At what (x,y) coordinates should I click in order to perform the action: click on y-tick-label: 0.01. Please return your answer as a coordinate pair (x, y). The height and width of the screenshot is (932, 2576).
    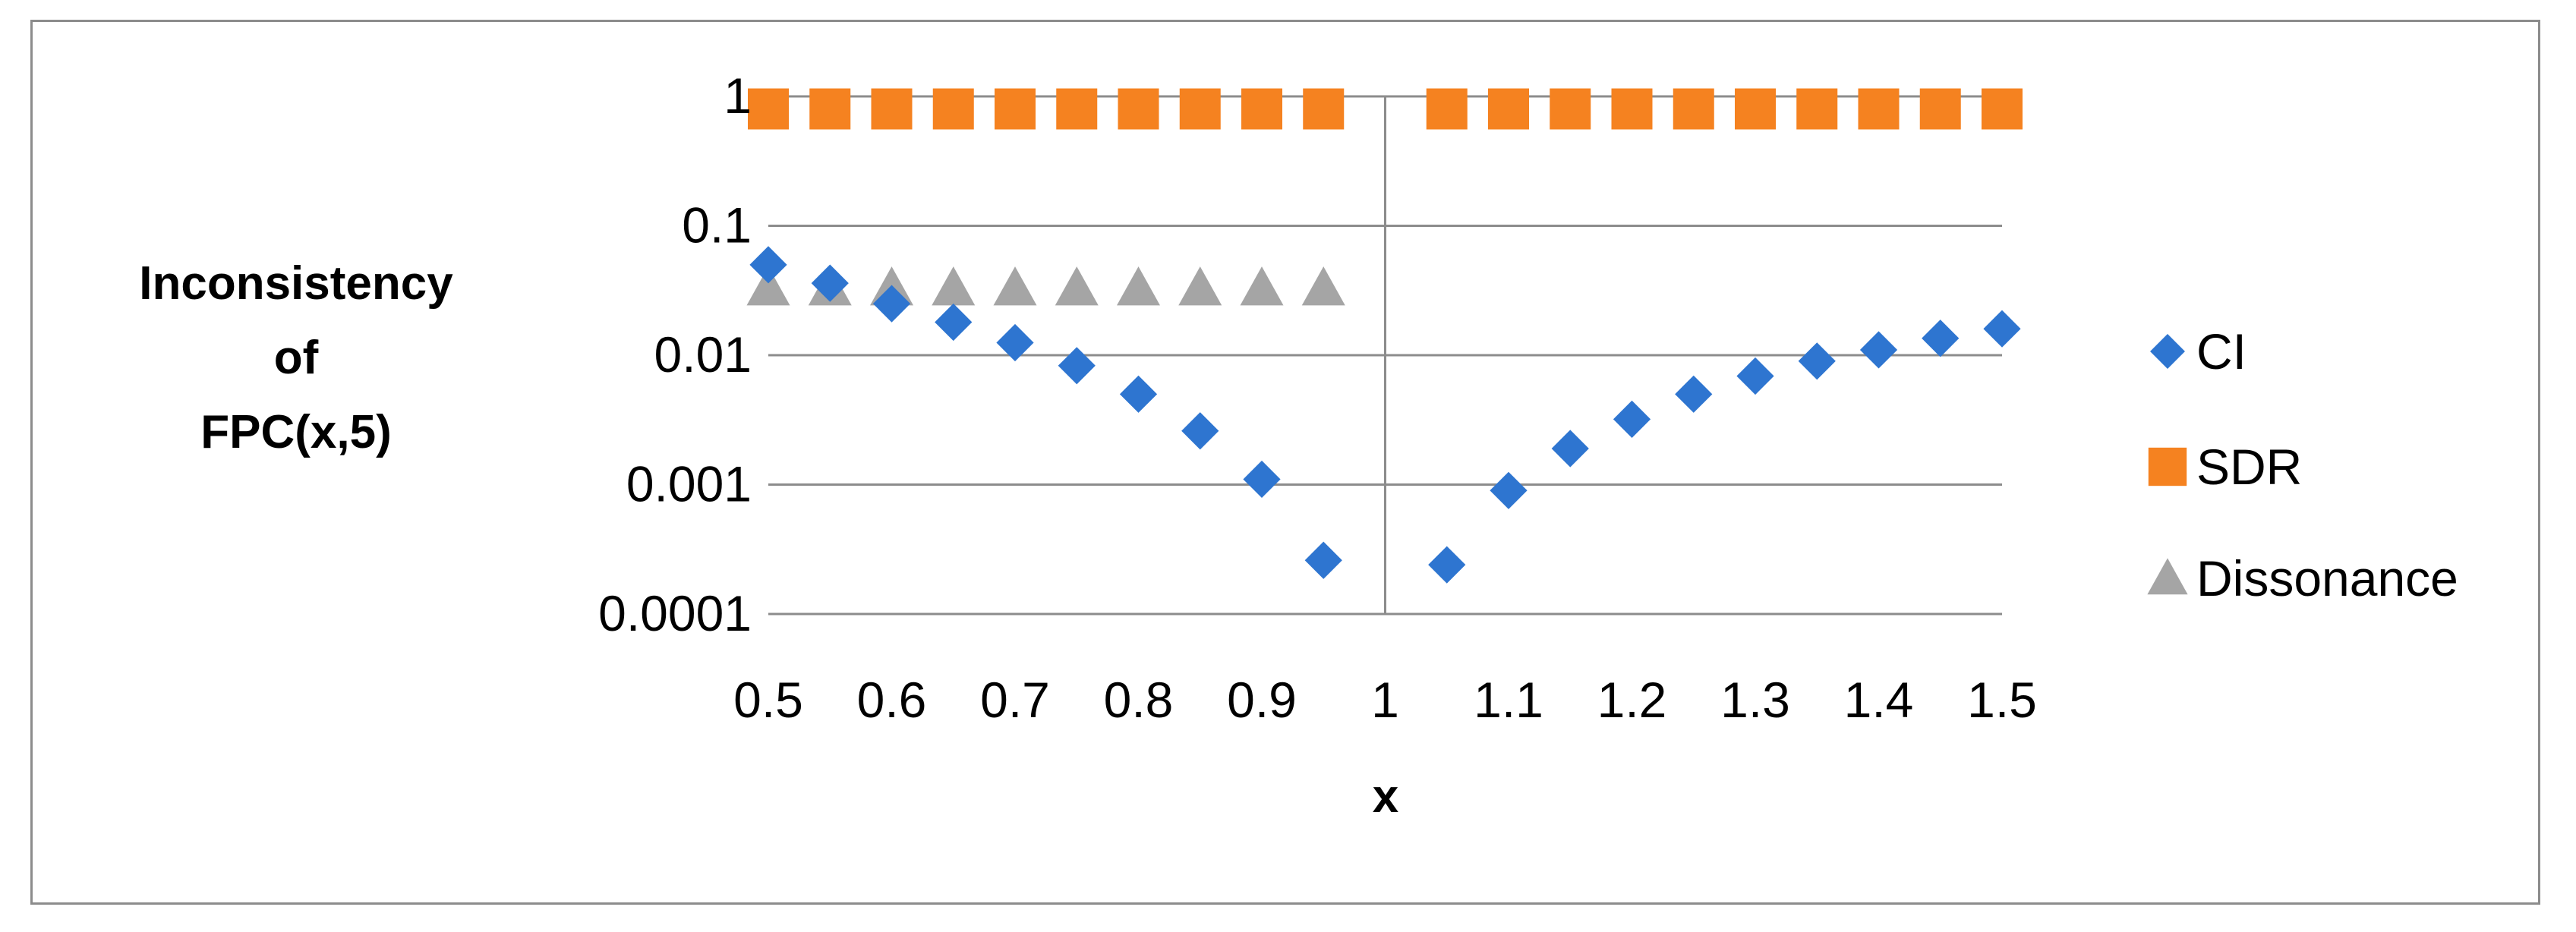
    Looking at the image, I should click on (703, 354).